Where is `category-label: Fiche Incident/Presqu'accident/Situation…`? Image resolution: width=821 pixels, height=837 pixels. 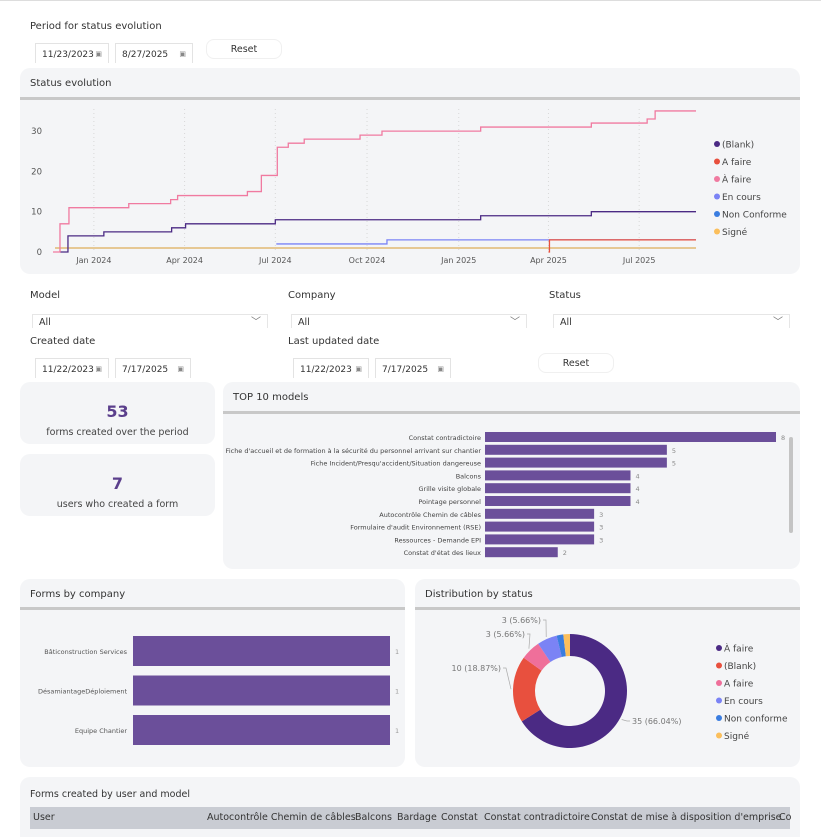 category-label: Fiche Incident/Presqu'accident/Situation… is located at coordinates (396, 464).